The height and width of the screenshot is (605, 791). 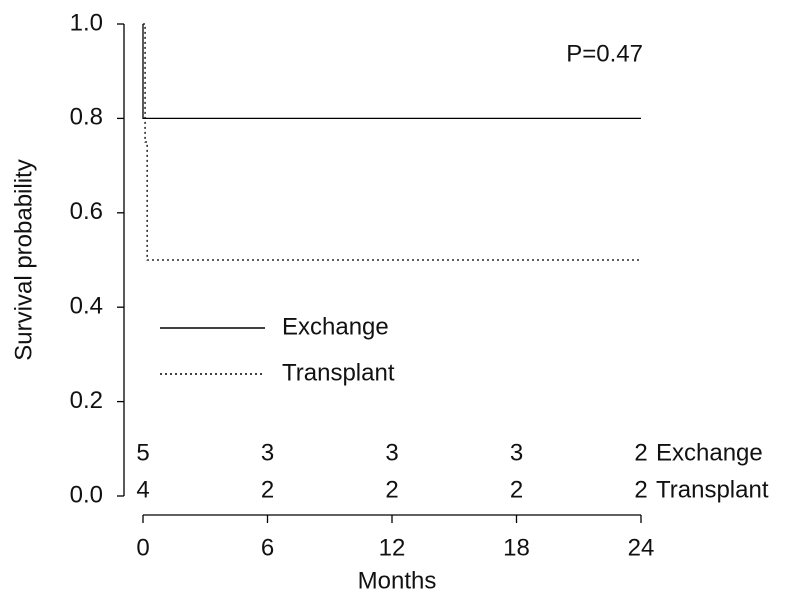 What do you see at coordinates (397, 580) in the screenshot?
I see `x-axis-title: Months` at bounding box center [397, 580].